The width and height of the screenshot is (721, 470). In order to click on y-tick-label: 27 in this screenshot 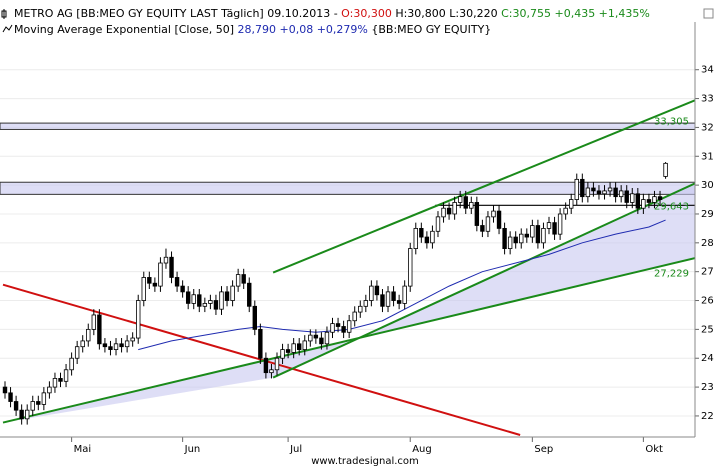, I will do `click(707, 272)`.